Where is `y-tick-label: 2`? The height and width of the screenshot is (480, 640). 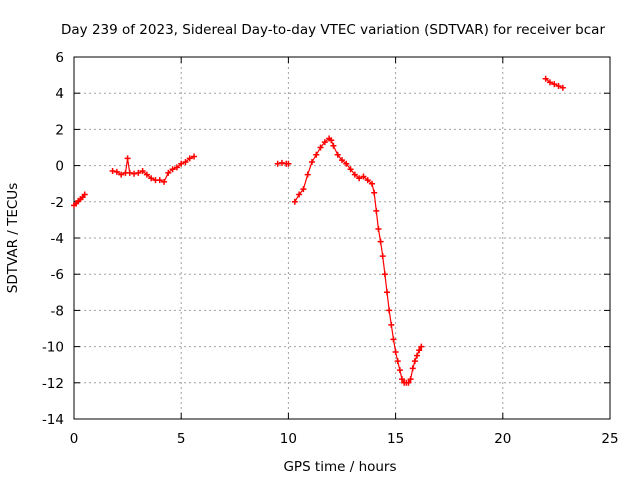
y-tick-label: 2 is located at coordinates (59, 130).